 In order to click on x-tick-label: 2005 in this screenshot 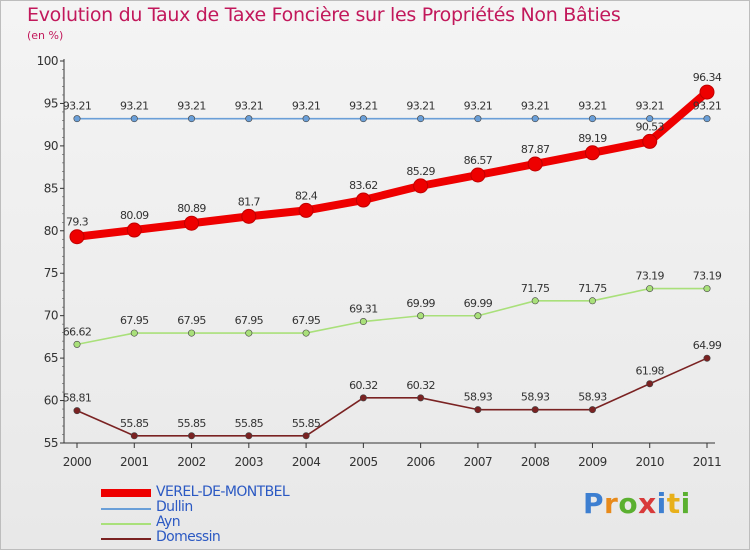, I will do `click(363, 462)`.